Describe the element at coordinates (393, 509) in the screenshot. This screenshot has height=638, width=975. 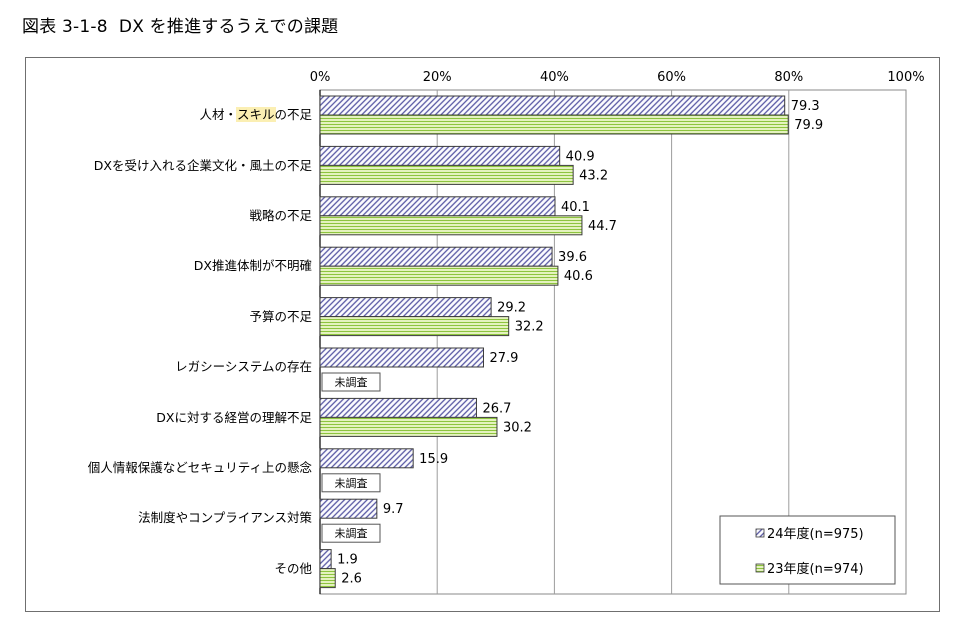
I see `value-label: 9.7` at that location.